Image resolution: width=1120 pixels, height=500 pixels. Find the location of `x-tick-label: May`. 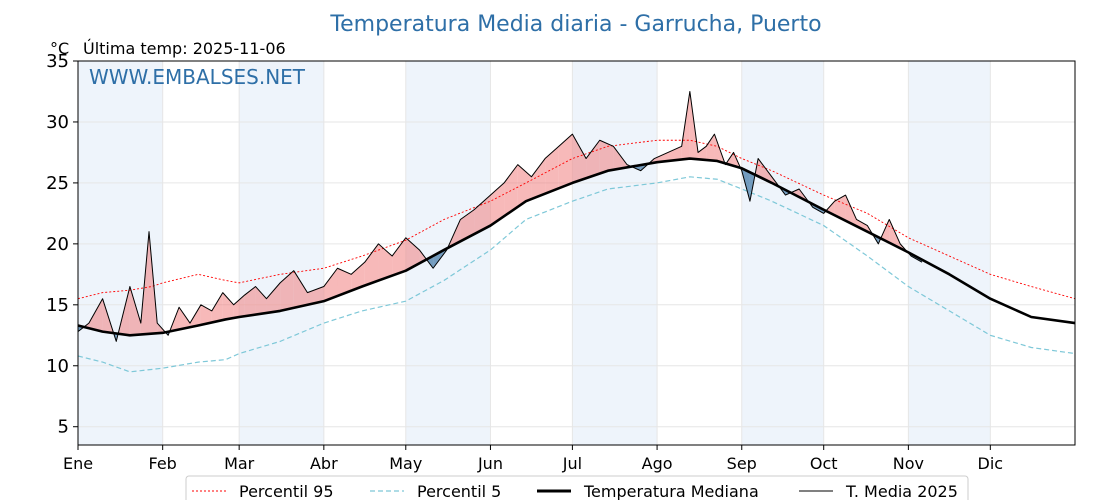

x-tick-label: May is located at coordinates (405, 463).